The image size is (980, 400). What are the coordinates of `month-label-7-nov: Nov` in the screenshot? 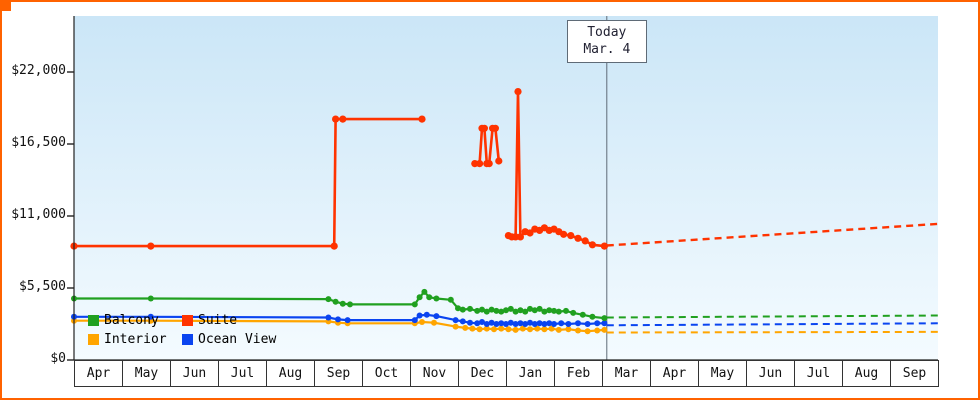 It's located at (435, 373).